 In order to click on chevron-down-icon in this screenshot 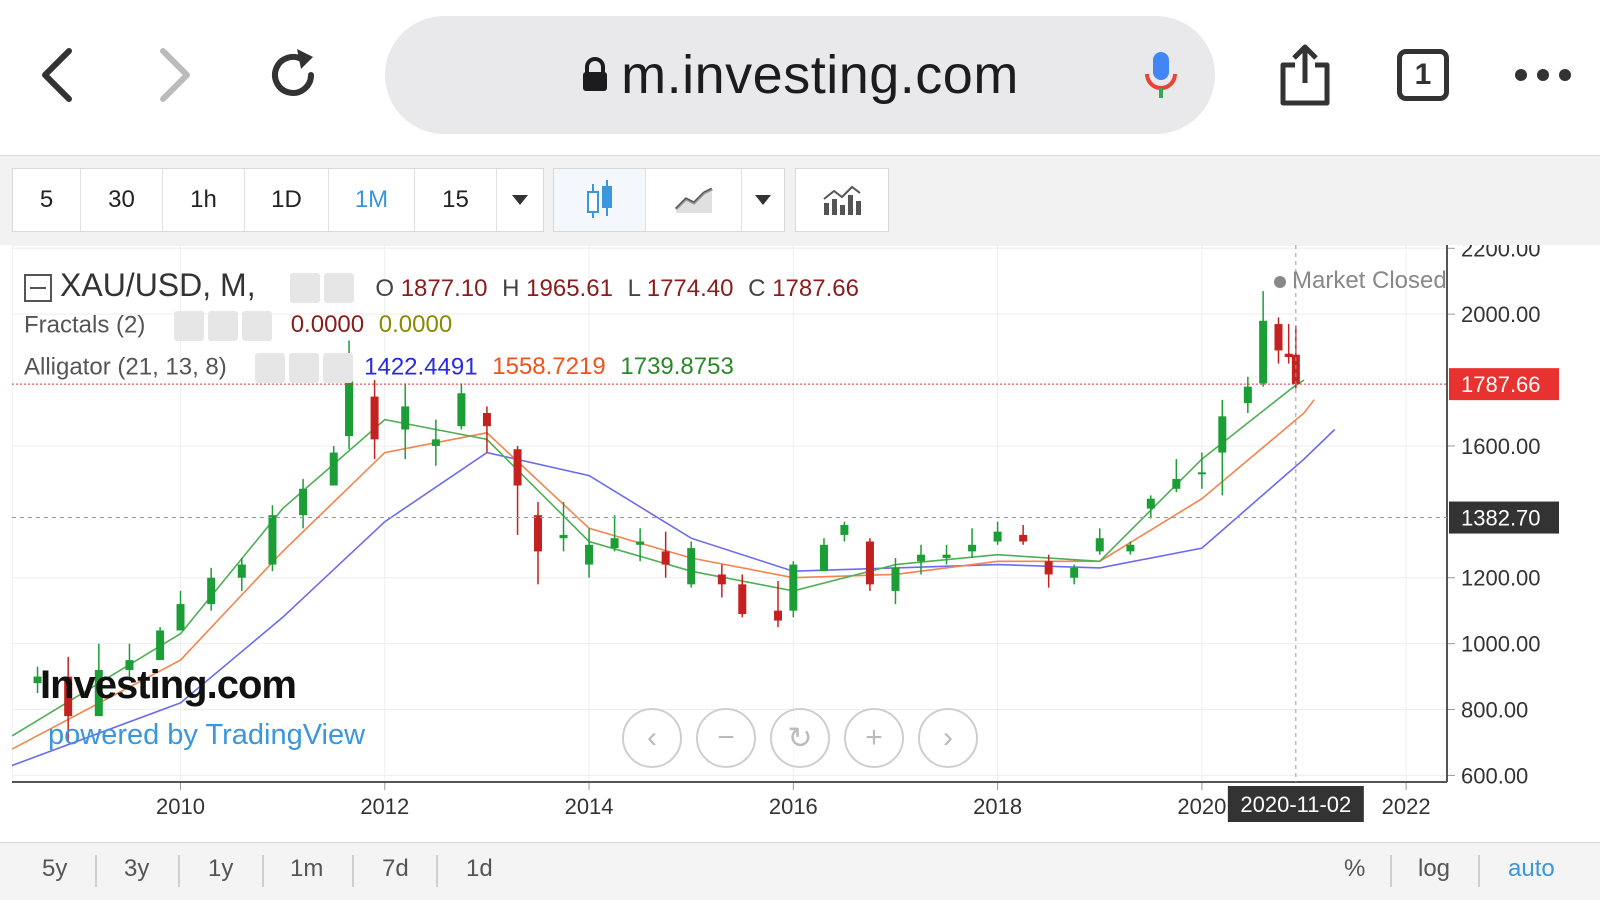, I will do `click(520, 200)`.